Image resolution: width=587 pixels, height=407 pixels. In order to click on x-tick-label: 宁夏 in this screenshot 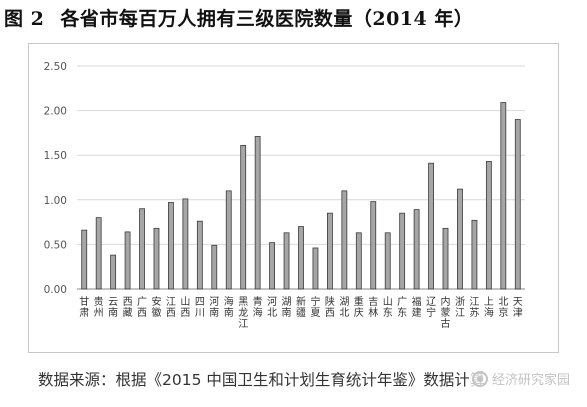, I will do `click(315, 307)`.